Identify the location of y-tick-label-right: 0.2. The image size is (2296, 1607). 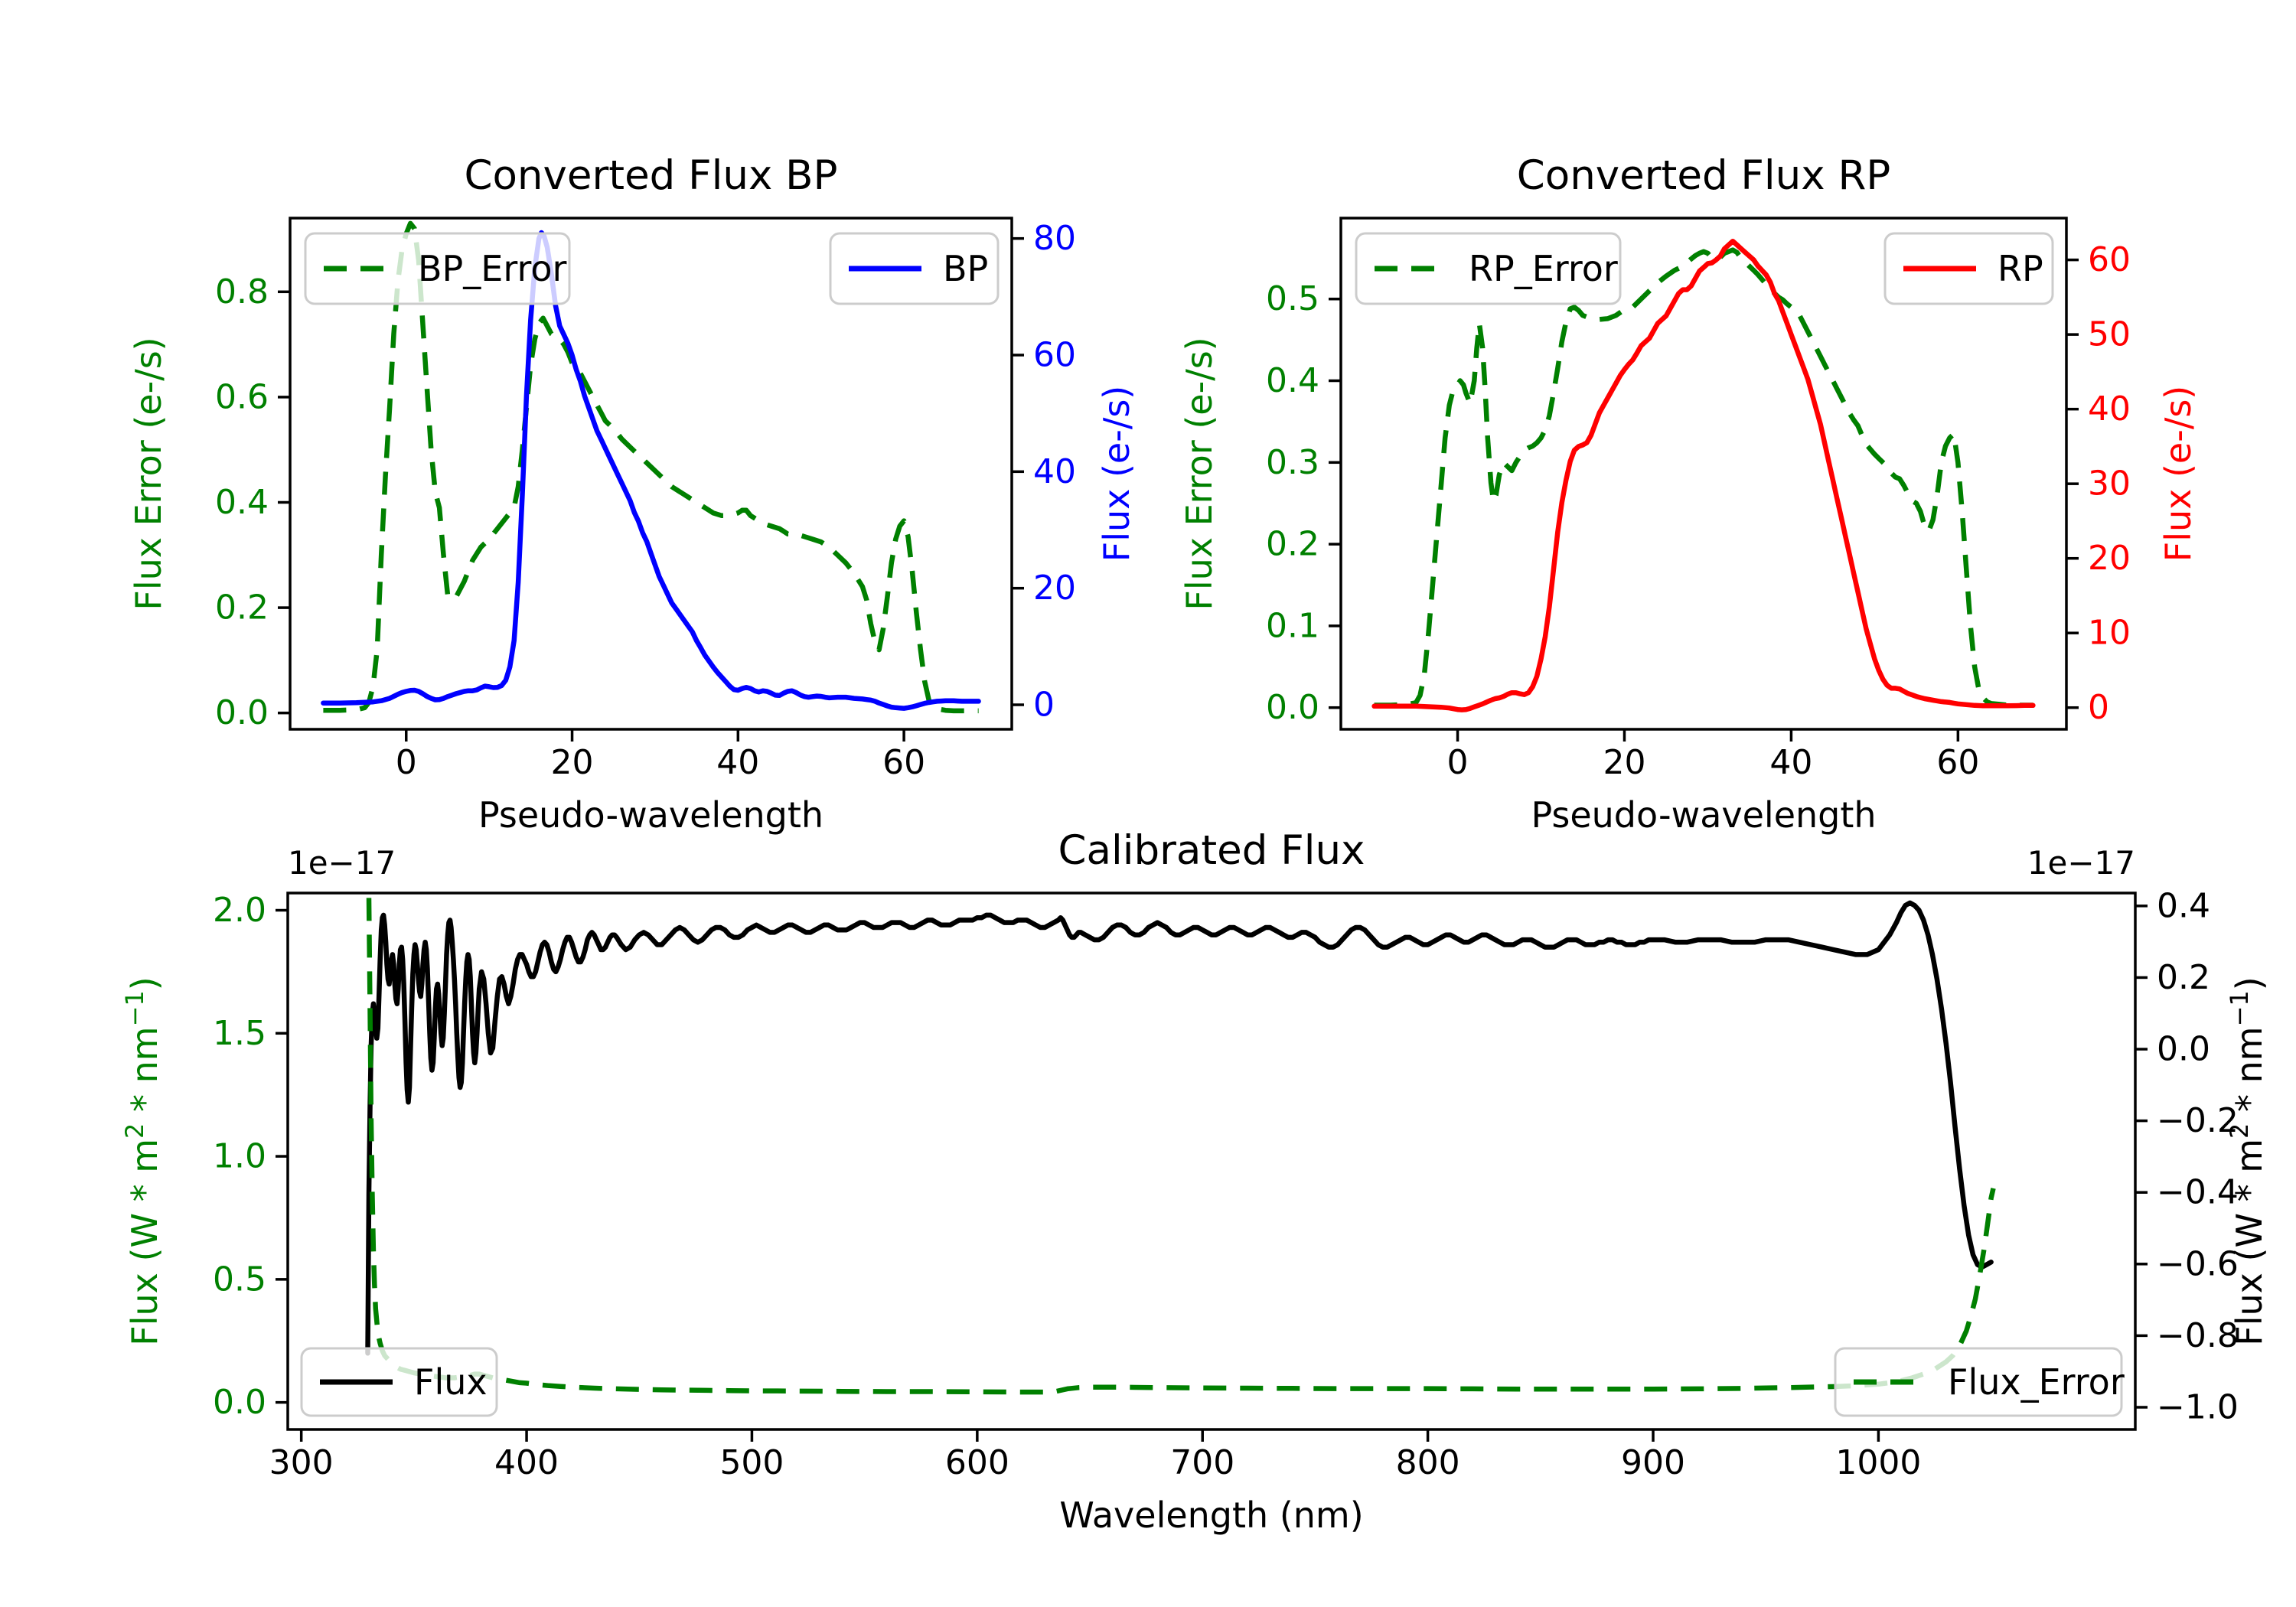
(2183, 978).